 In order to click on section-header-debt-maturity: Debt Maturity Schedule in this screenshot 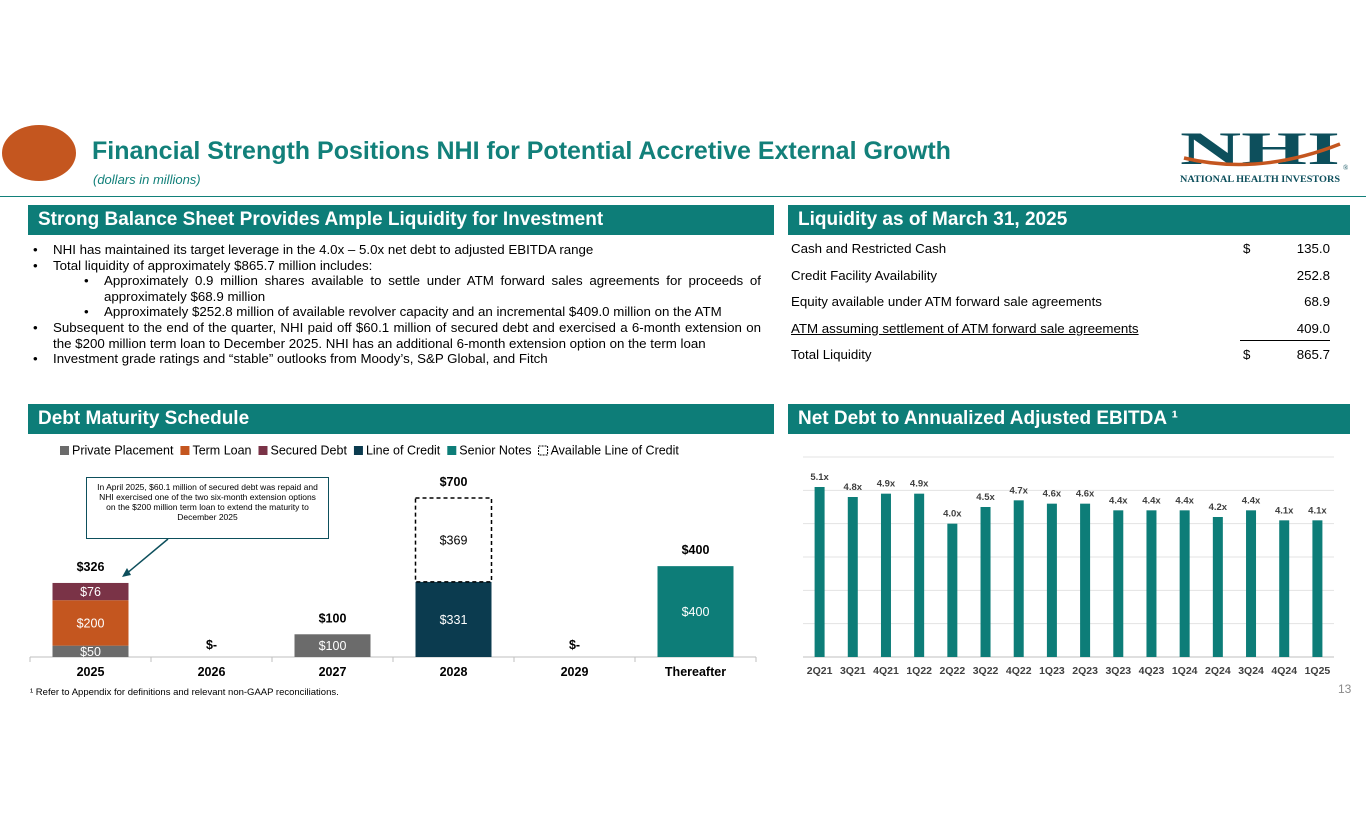, I will do `click(401, 419)`.